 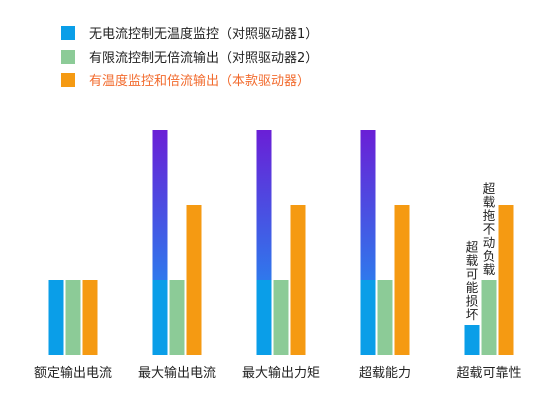 I want to click on legend-label-series-1: 无电流控制无温度监控（对照驱动器1）, so click(x=203, y=34).